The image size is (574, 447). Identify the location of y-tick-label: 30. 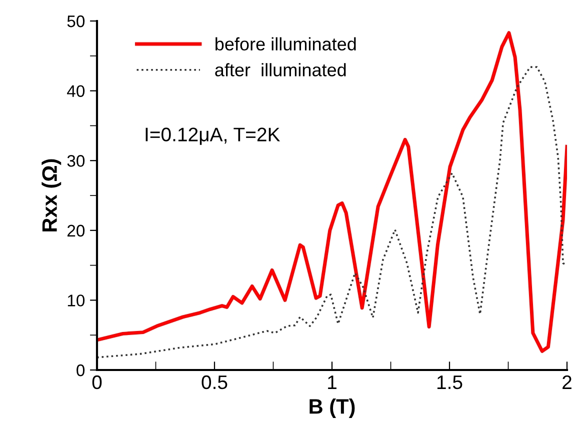
(76, 161).